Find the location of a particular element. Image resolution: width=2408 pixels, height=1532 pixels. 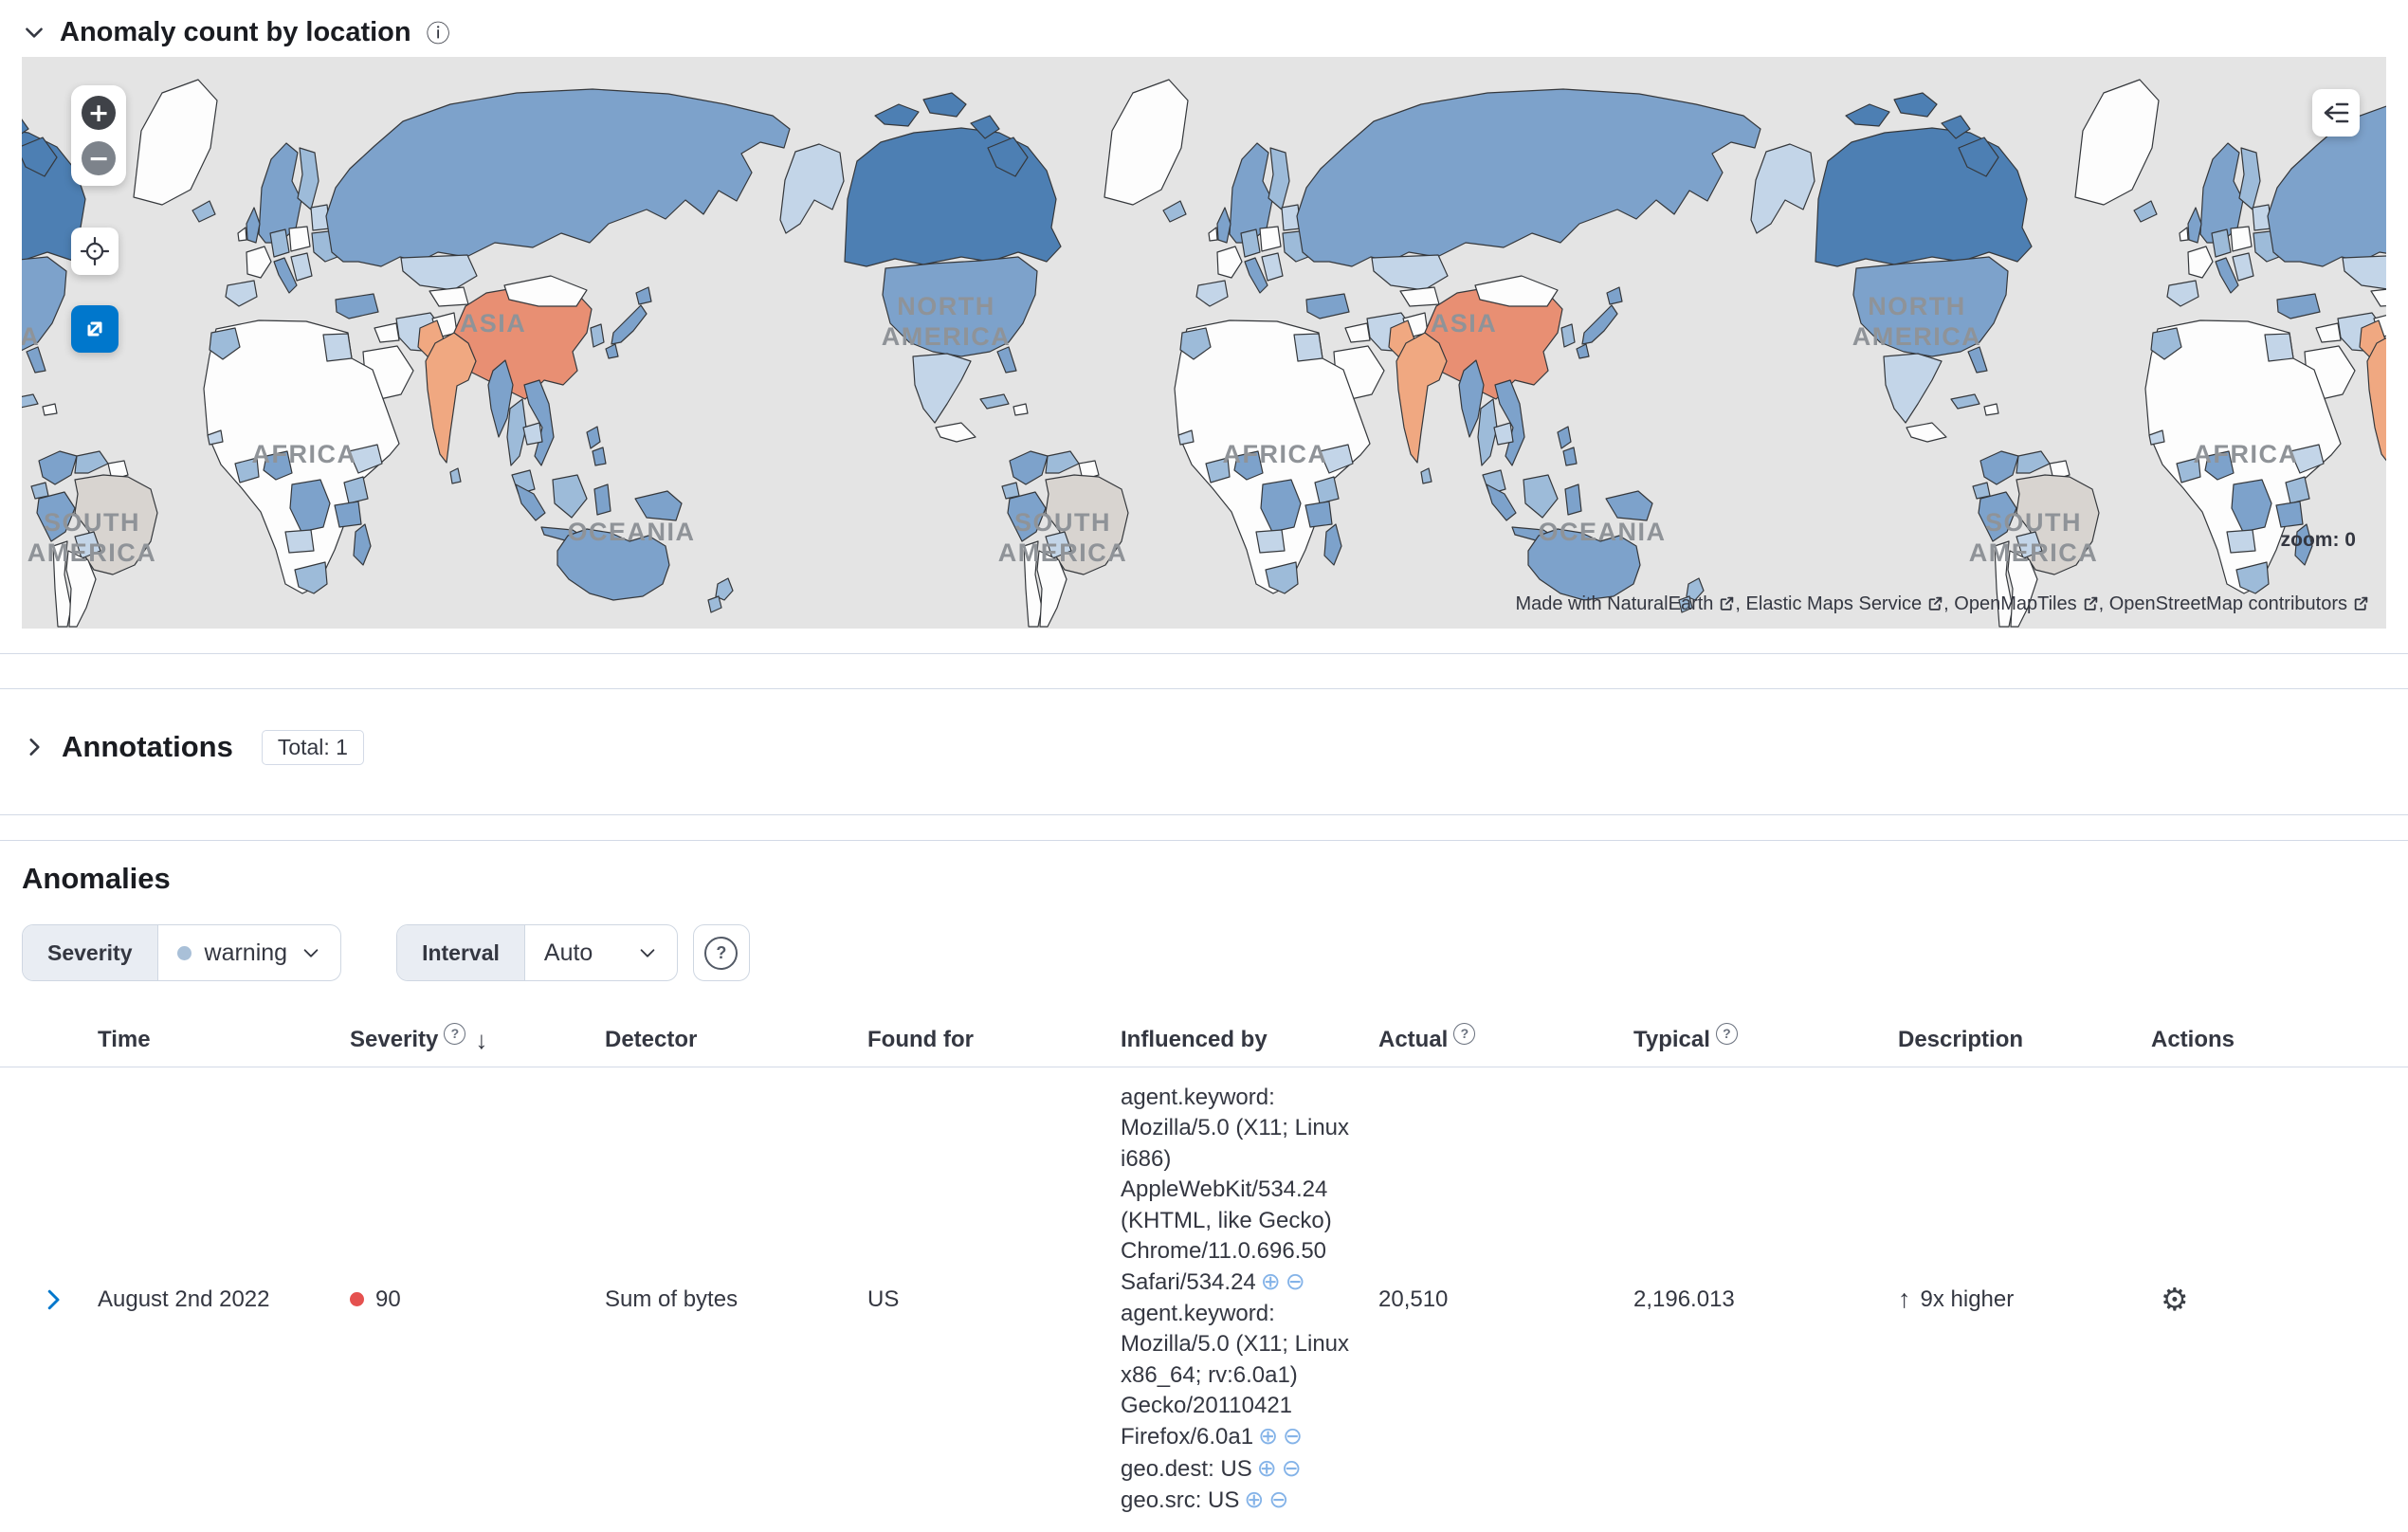

interval-filter-select: Auto is located at coordinates (601, 952).